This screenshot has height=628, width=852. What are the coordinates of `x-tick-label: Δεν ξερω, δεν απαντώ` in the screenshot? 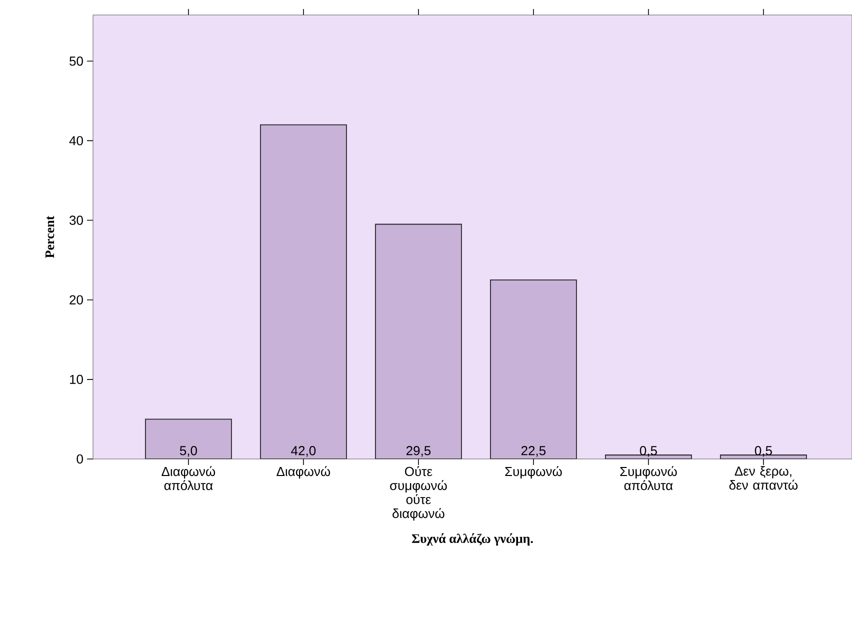 It's located at (763, 478).